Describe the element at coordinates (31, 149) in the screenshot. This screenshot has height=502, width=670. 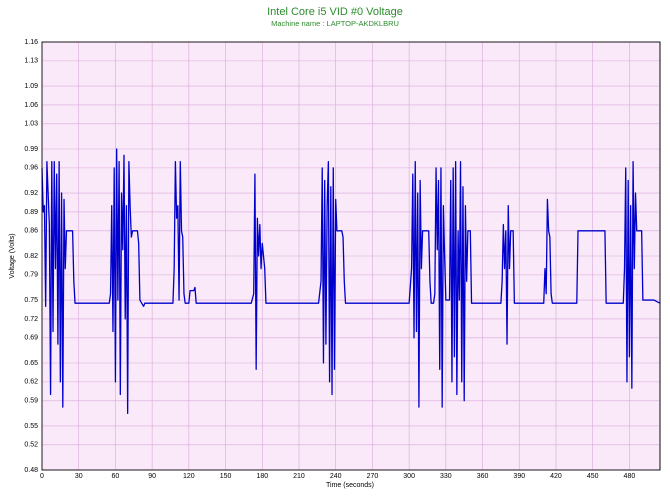
I see `y-tick-label: 0.99` at that location.